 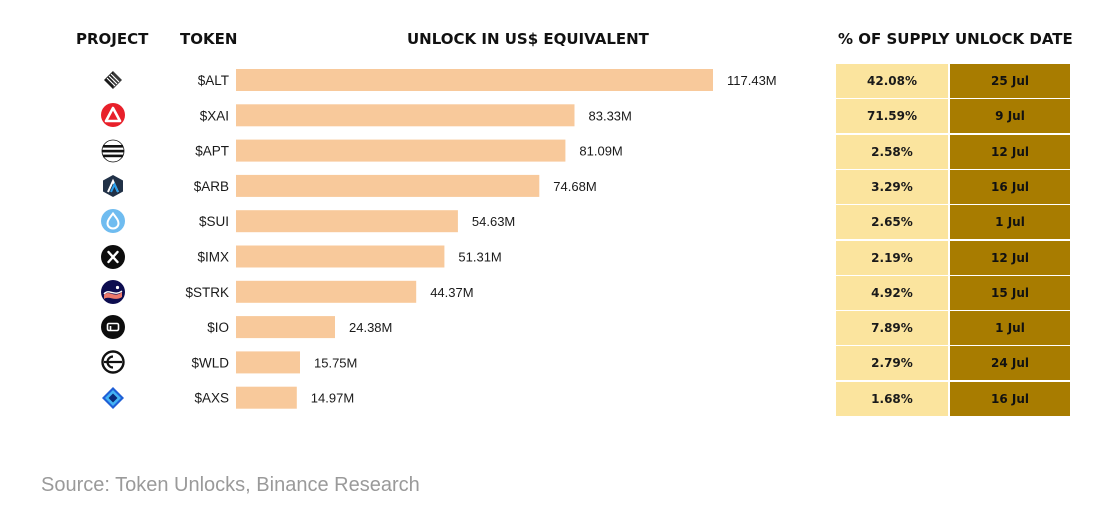 What do you see at coordinates (892, 329) in the screenshot?
I see `supply-cell: 7.89%` at bounding box center [892, 329].